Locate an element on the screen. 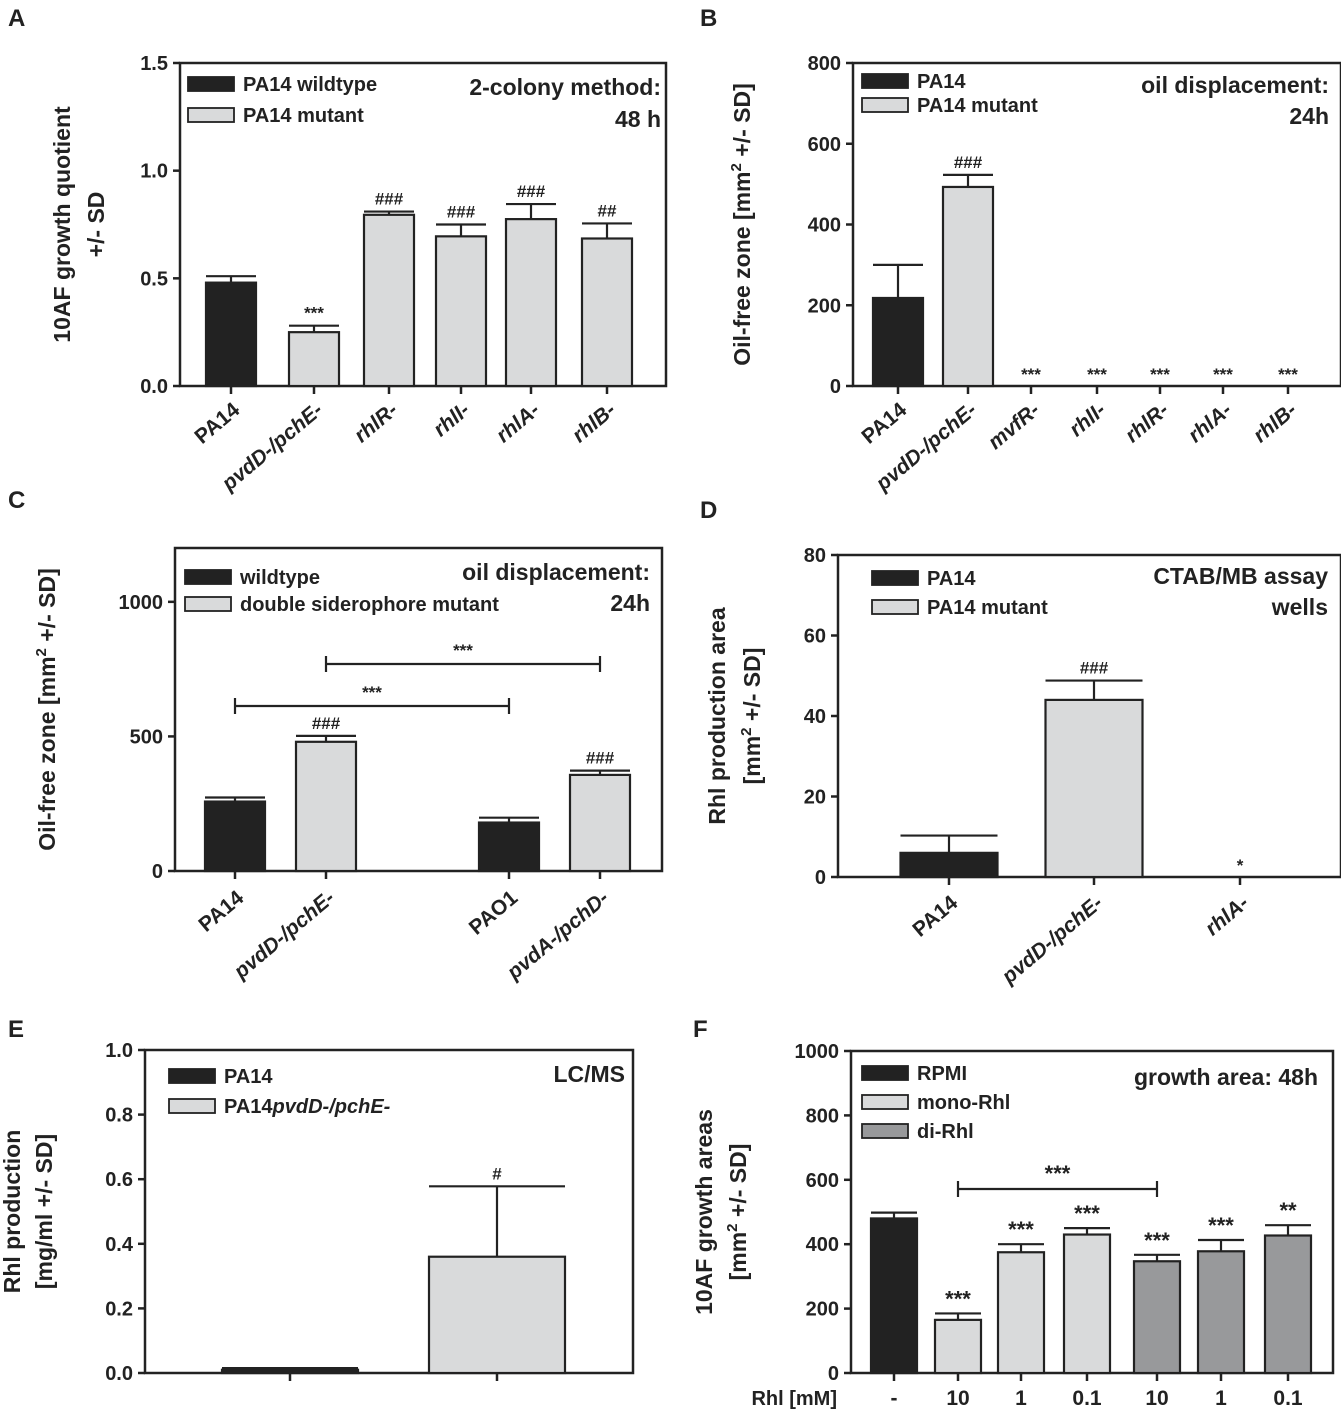 This screenshot has width=1341, height=1414. y-axis-title: [mm2 +/- SD] is located at coordinates (751, 716).